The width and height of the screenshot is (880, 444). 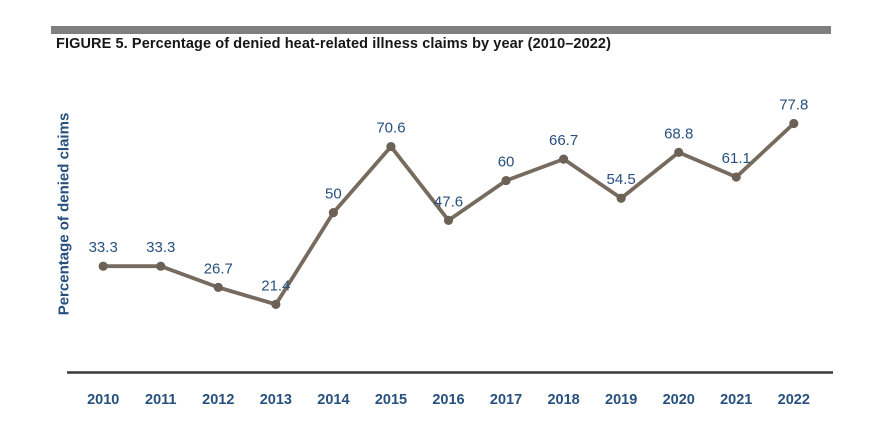 I want to click on x-axis-tick-label: 2021, so click(x=736, y=400).